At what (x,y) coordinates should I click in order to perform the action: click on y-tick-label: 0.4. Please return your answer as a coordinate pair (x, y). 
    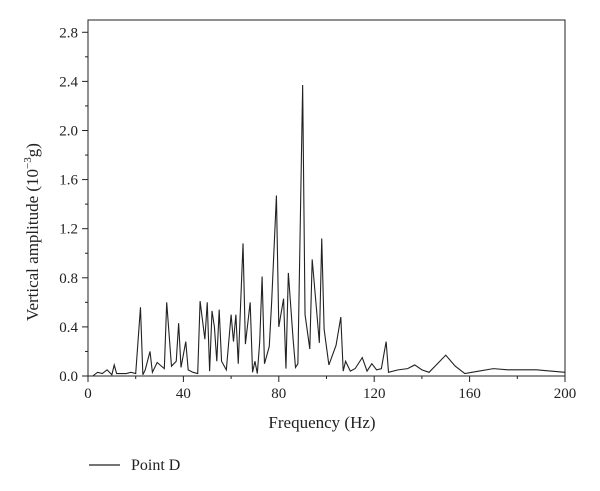
    Looking at the image, I should click on (68, 328).